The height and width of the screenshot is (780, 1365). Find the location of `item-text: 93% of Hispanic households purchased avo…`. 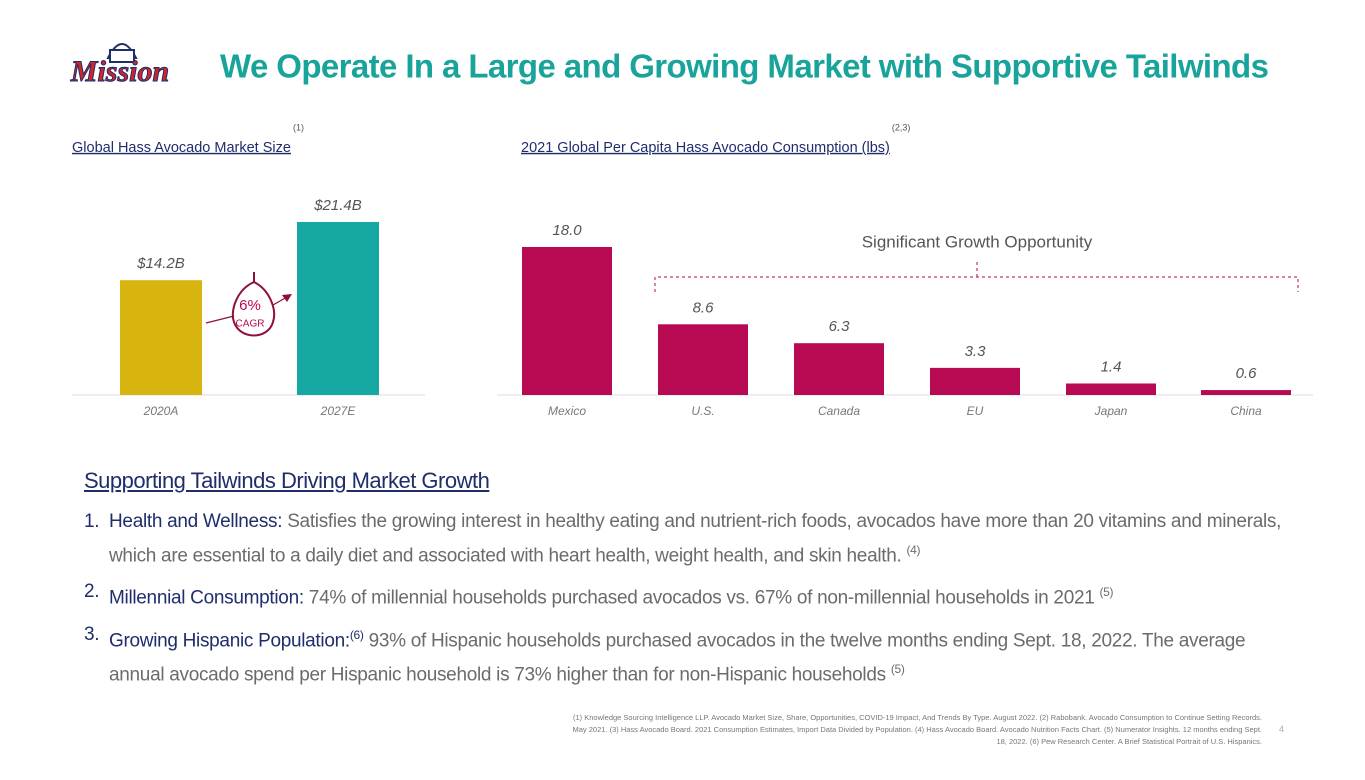

item-text: 93% of Hispanic households purchased avo… is located at coordinates (677, 657).